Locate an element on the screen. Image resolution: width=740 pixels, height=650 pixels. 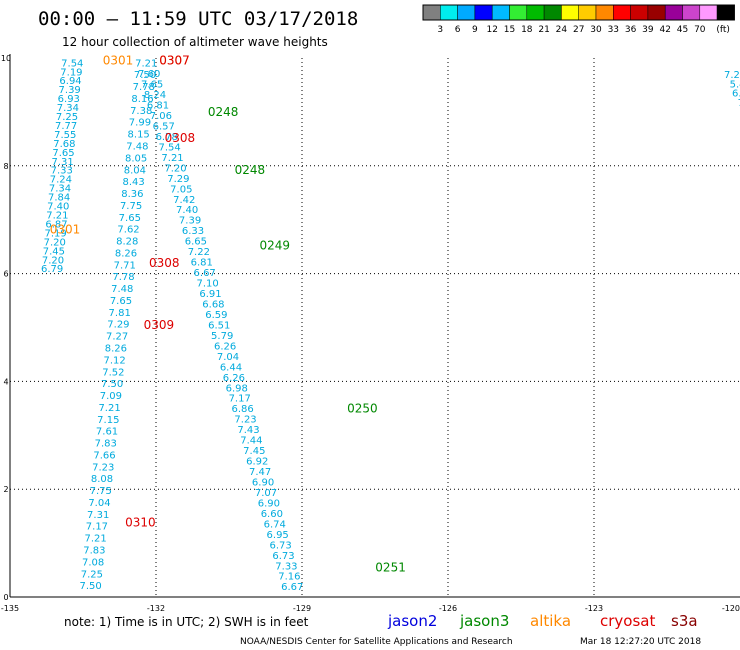
swh-value-label: 7.10 is located at coordinates (207, 284).